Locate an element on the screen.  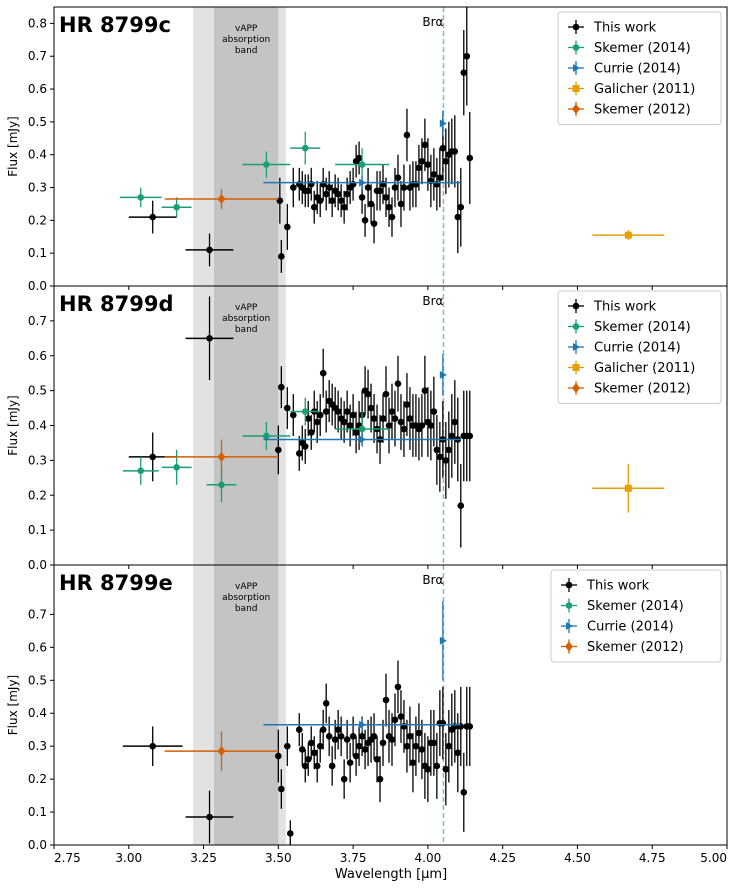
series-skemer2014 is located at coordinates (254, 174).